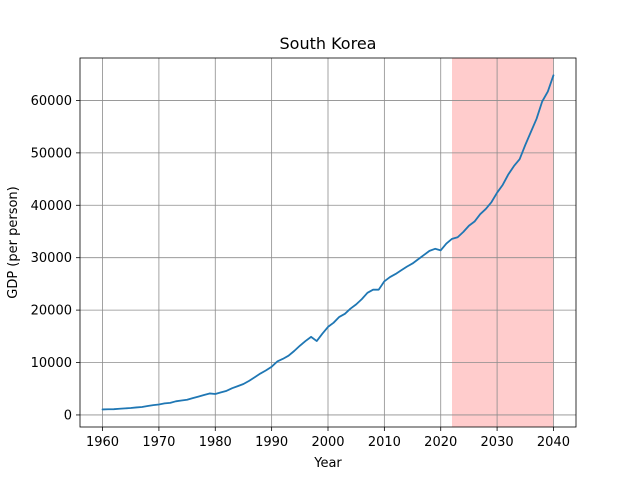 The width and height of the screenshot is (640, 480). What do you see at coordinates (158, 442) in the screenshot?
I see `x-tick-label: 1970` at bounding box center [158, 442].